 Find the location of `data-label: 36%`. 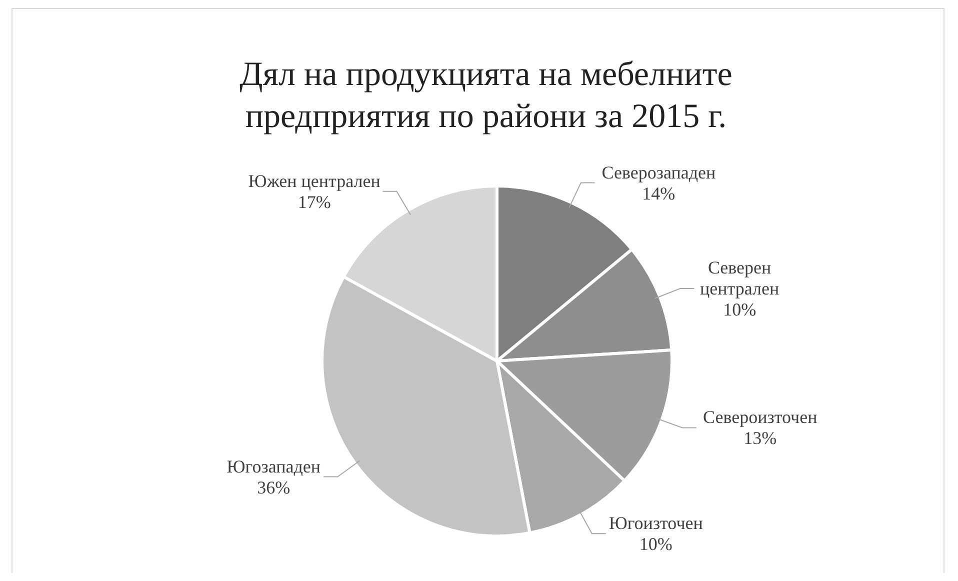

data-label: 36% is located at coordinates (273, 487).